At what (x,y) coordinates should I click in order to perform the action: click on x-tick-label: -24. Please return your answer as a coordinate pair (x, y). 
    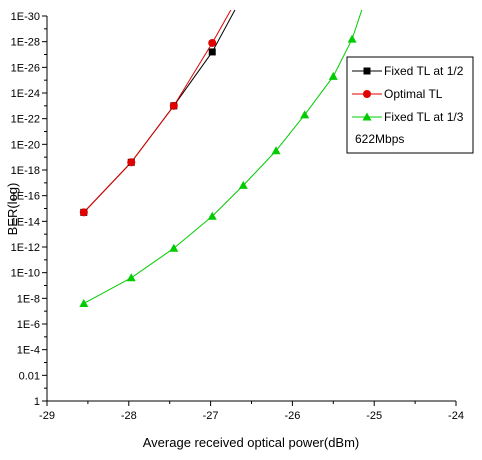
    Looking at the image, I should click on (456, 416).